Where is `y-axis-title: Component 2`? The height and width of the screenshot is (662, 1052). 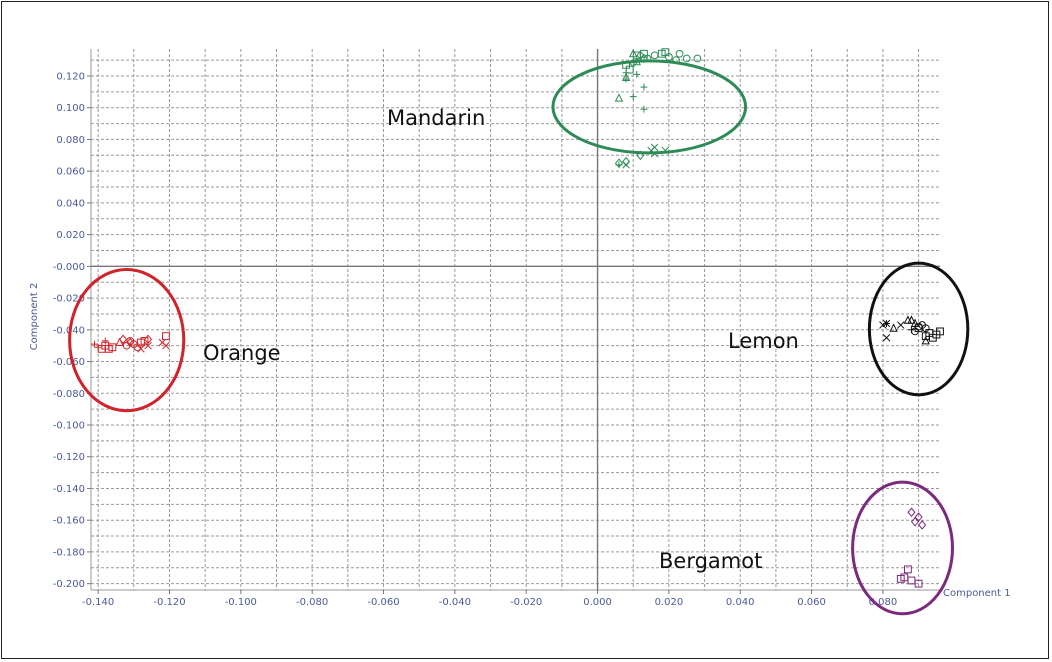
y-axis-title: Component 2 is located at coordinates (34, 317).